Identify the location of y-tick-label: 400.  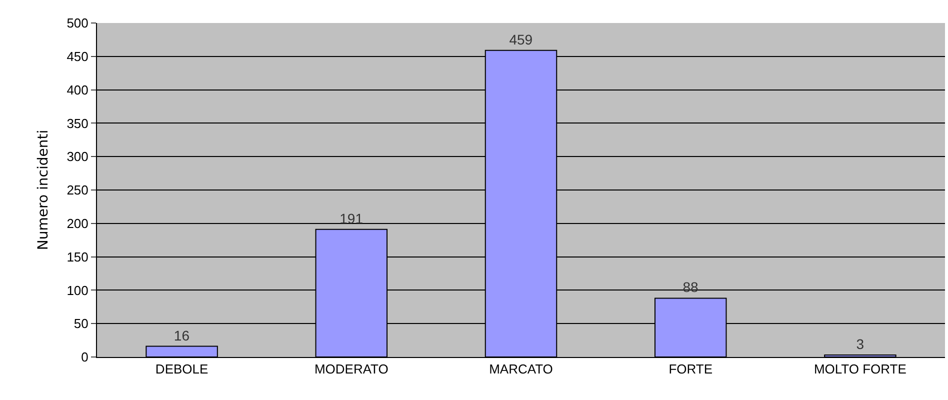
(77, 90).